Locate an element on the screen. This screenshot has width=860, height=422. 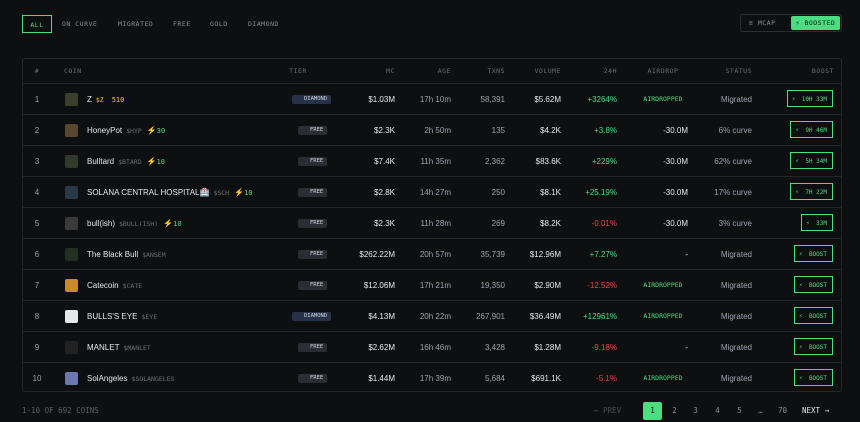
change-24h: -9.18% is located at coordinates (604, 347).